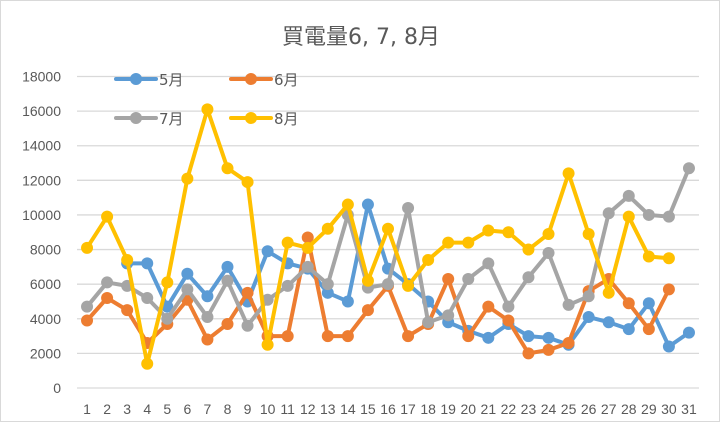  What do you see at coordinates (147, 409) in the screenshot?
I see `x-tick-label: 4` at bounding box center [147, 409].